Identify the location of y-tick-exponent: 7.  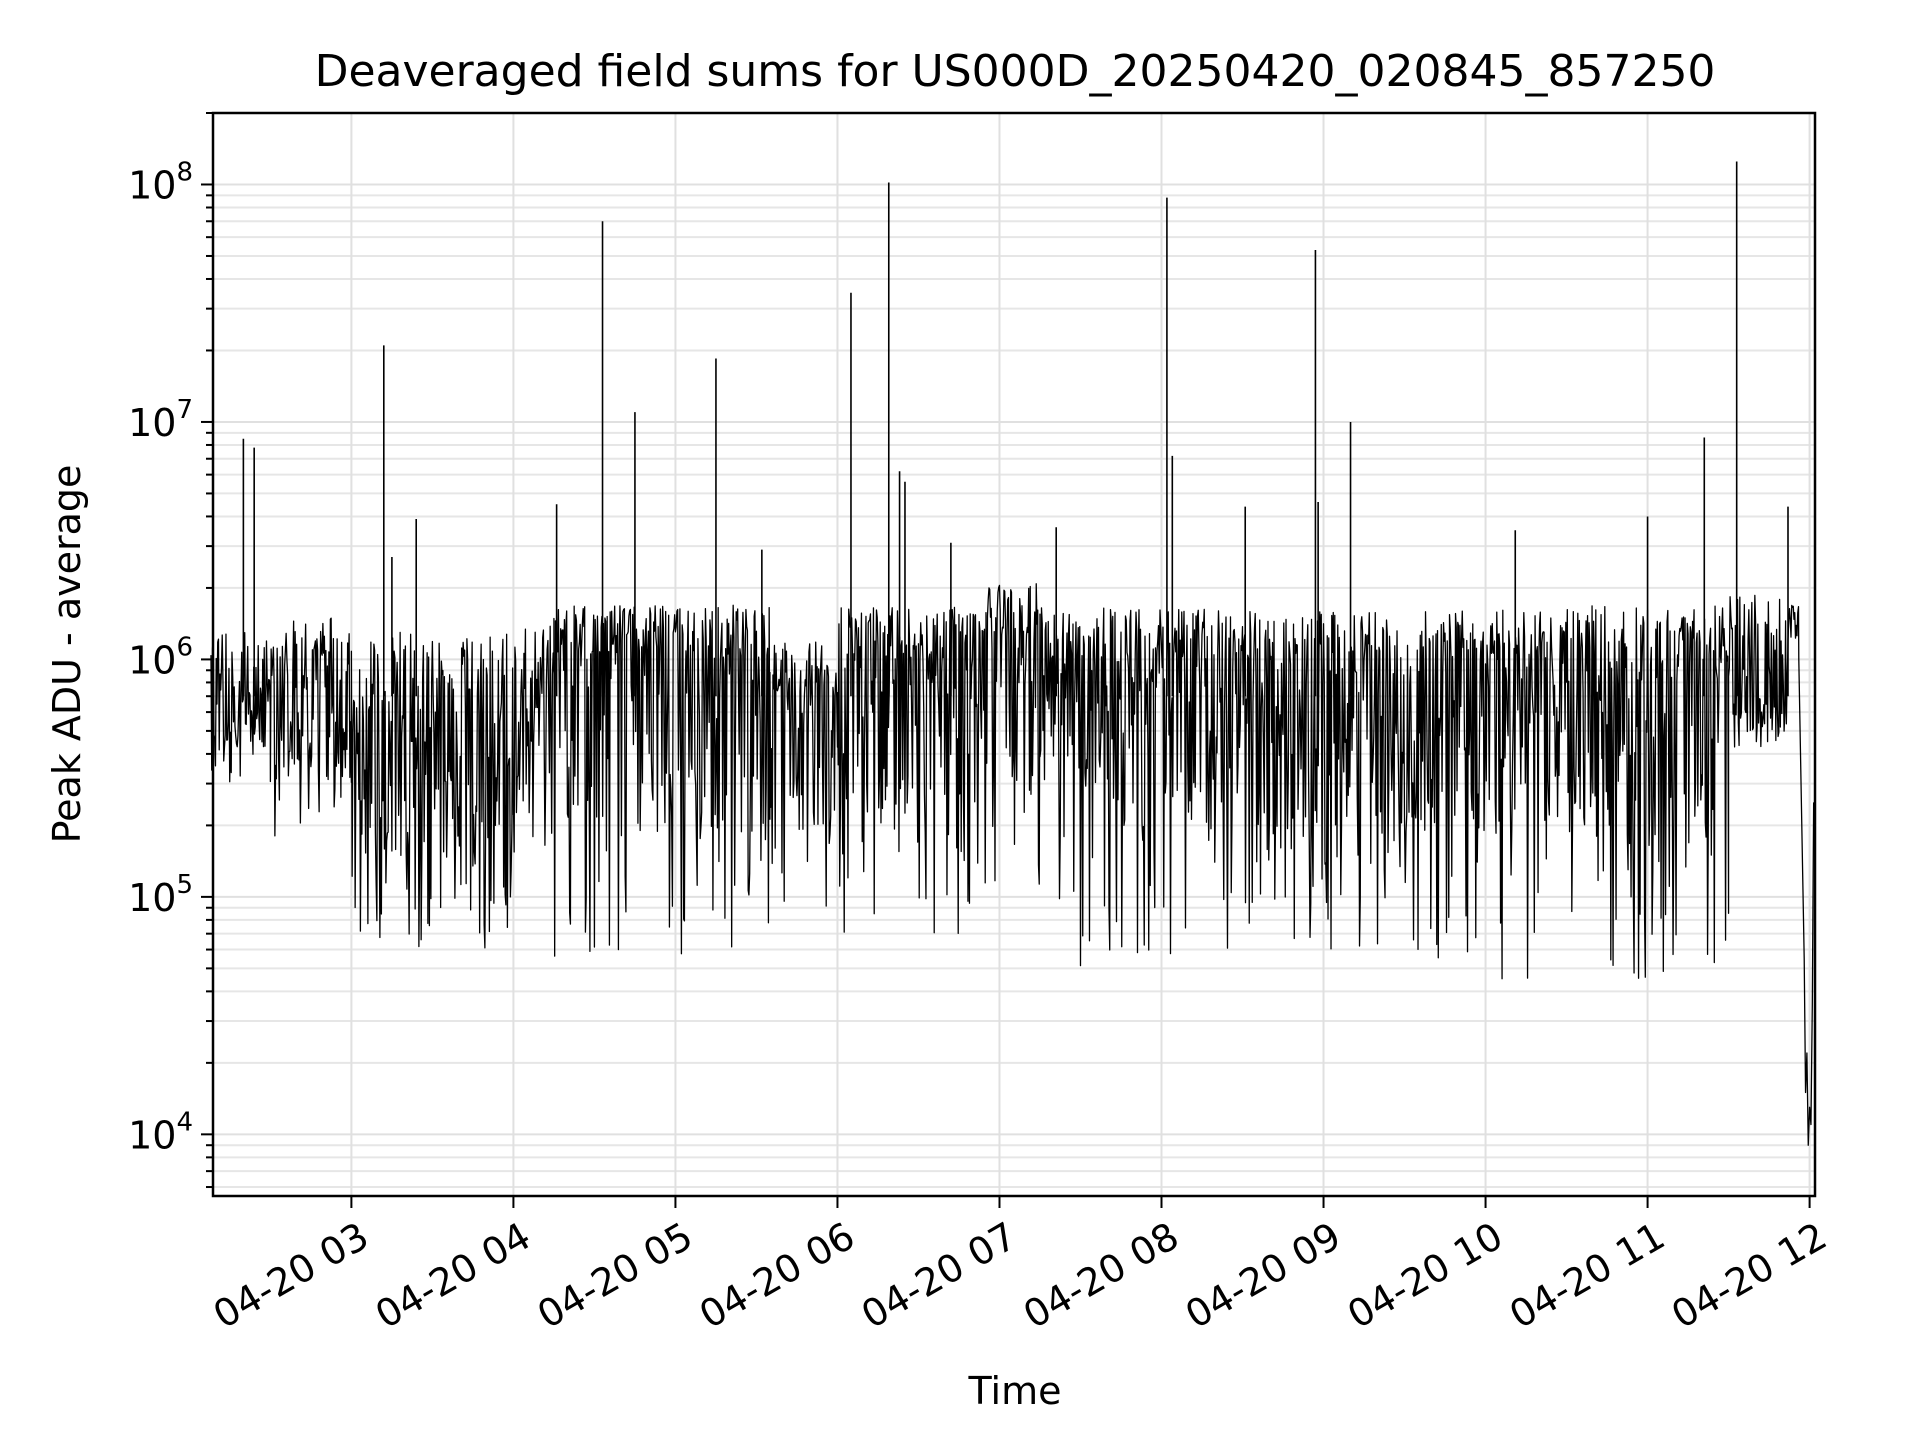
(184, 410).